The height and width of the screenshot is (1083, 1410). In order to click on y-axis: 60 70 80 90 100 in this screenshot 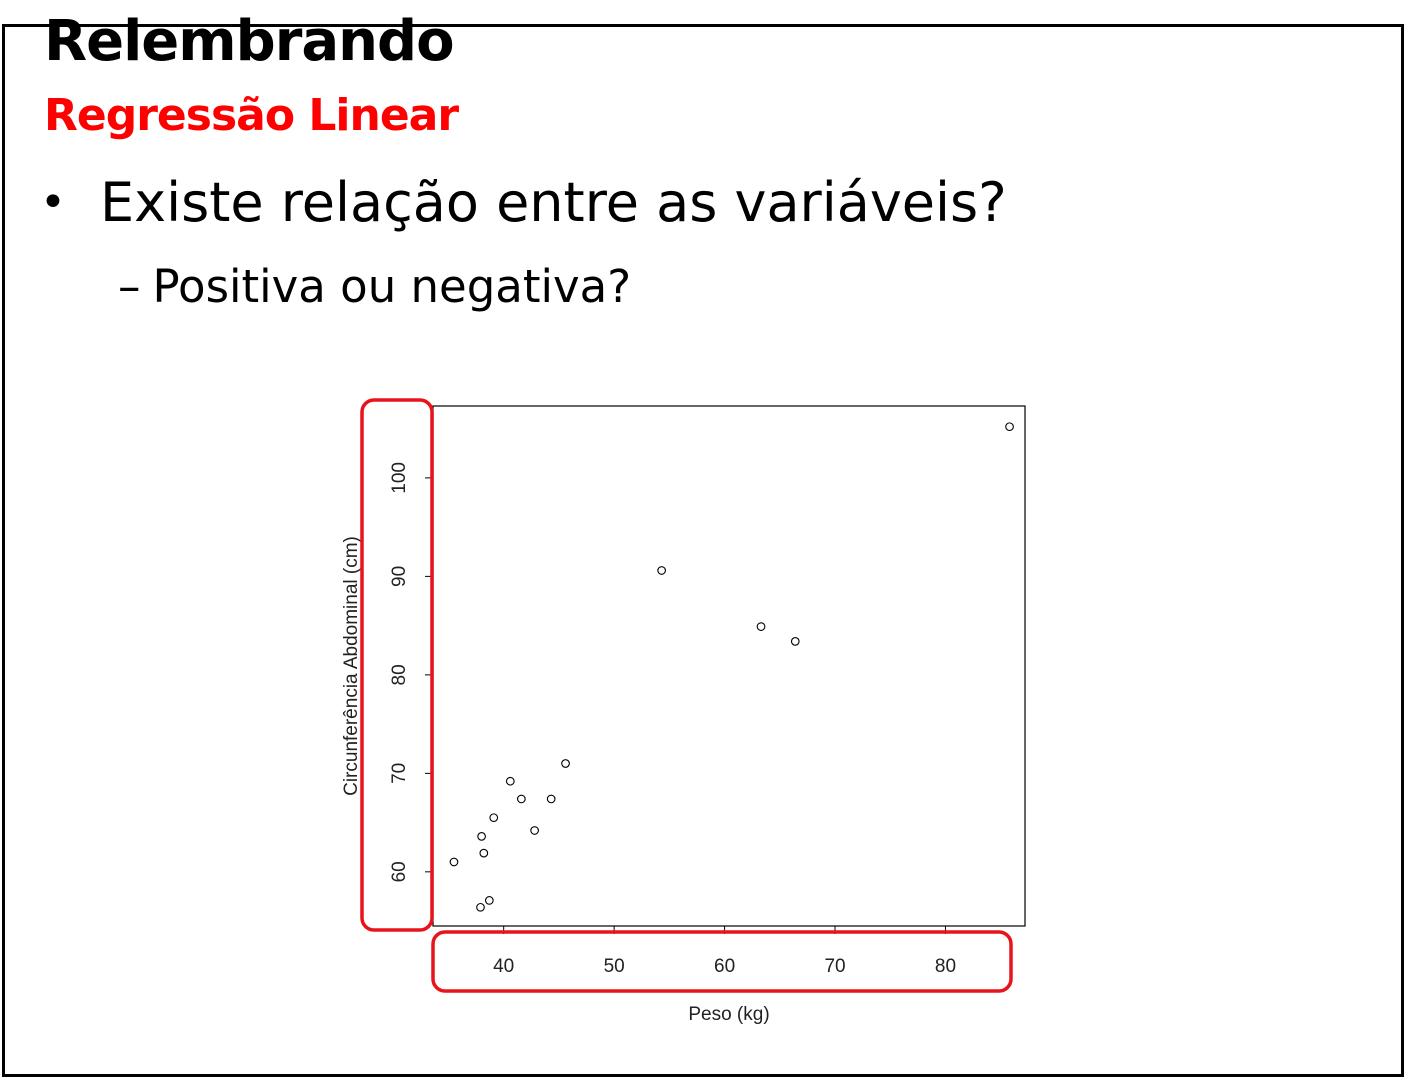, I will do `click(411, 672)`.